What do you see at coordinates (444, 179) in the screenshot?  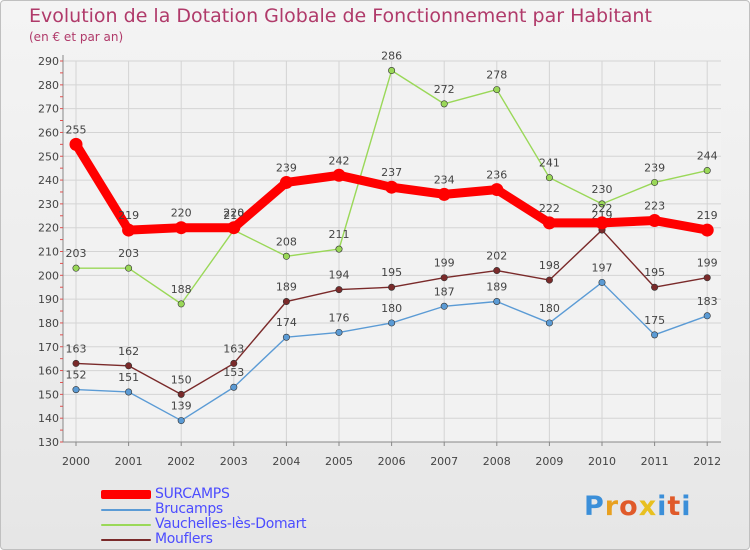 I see `data-label: 234` at bounding box center [444, 179].